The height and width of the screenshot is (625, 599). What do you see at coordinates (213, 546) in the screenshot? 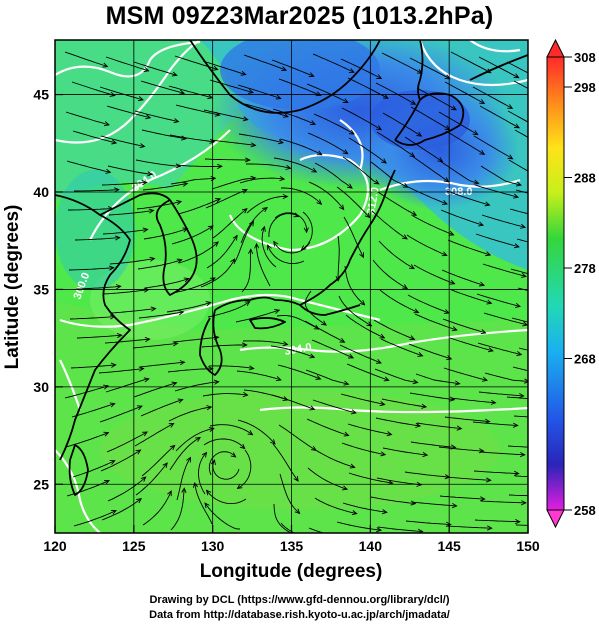
I see `x-tick-label: 130` at bounding box center [213, 546].